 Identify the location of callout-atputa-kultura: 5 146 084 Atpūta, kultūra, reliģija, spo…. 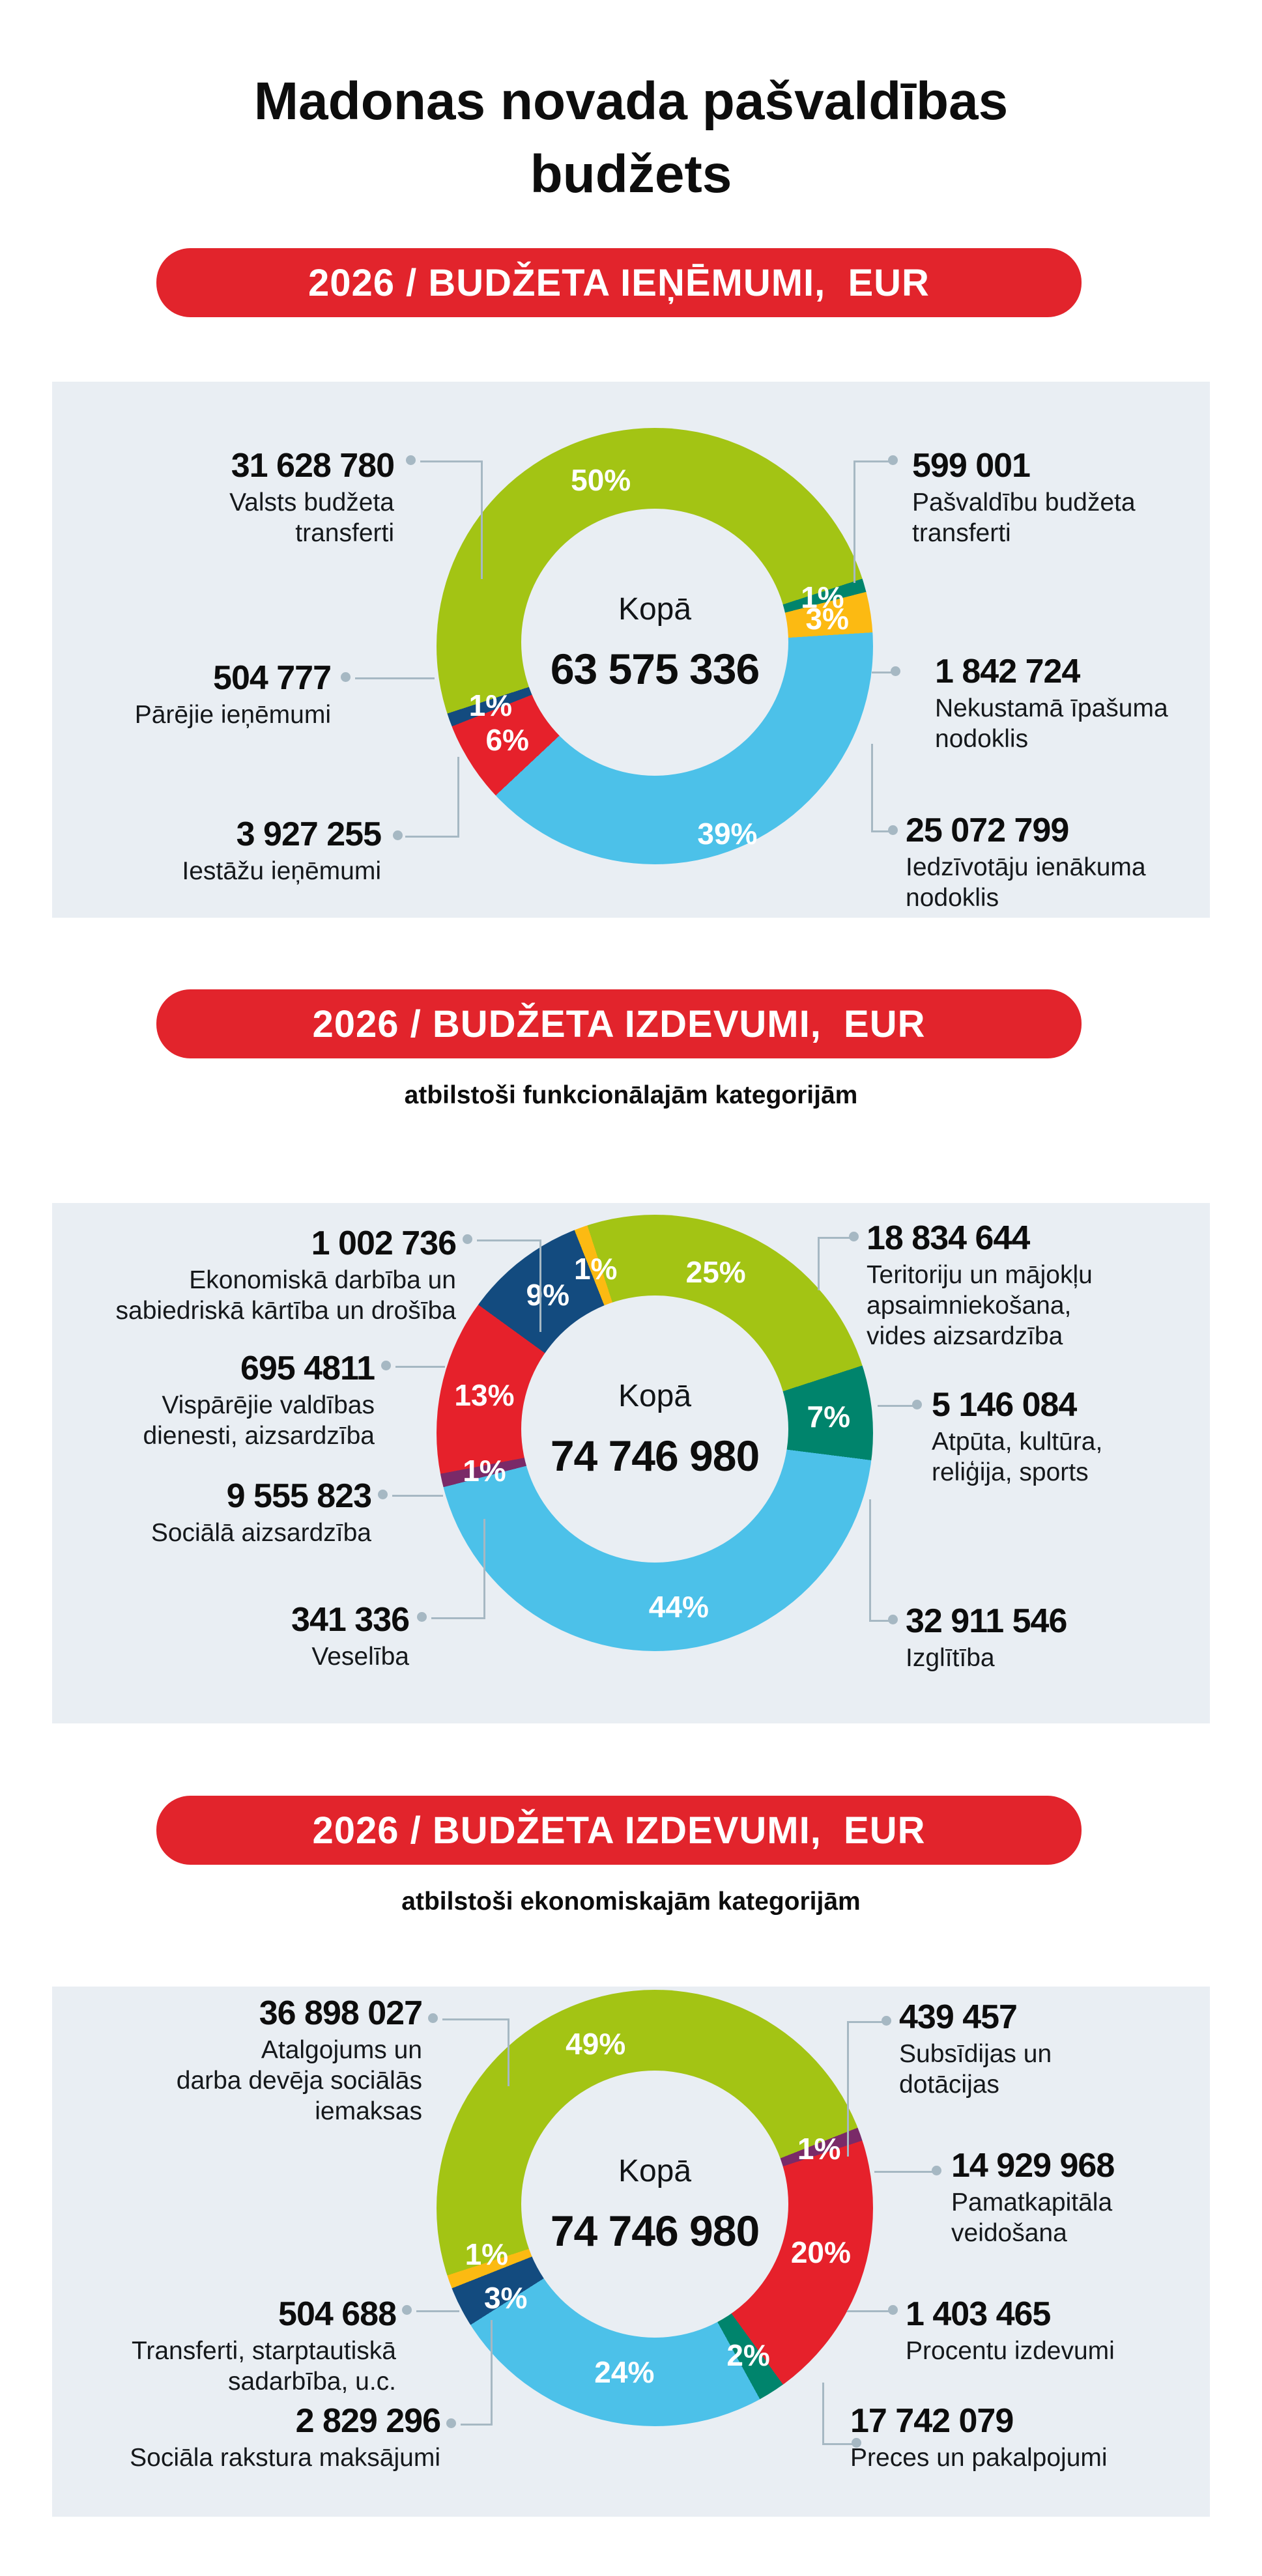
(1017, 1437).